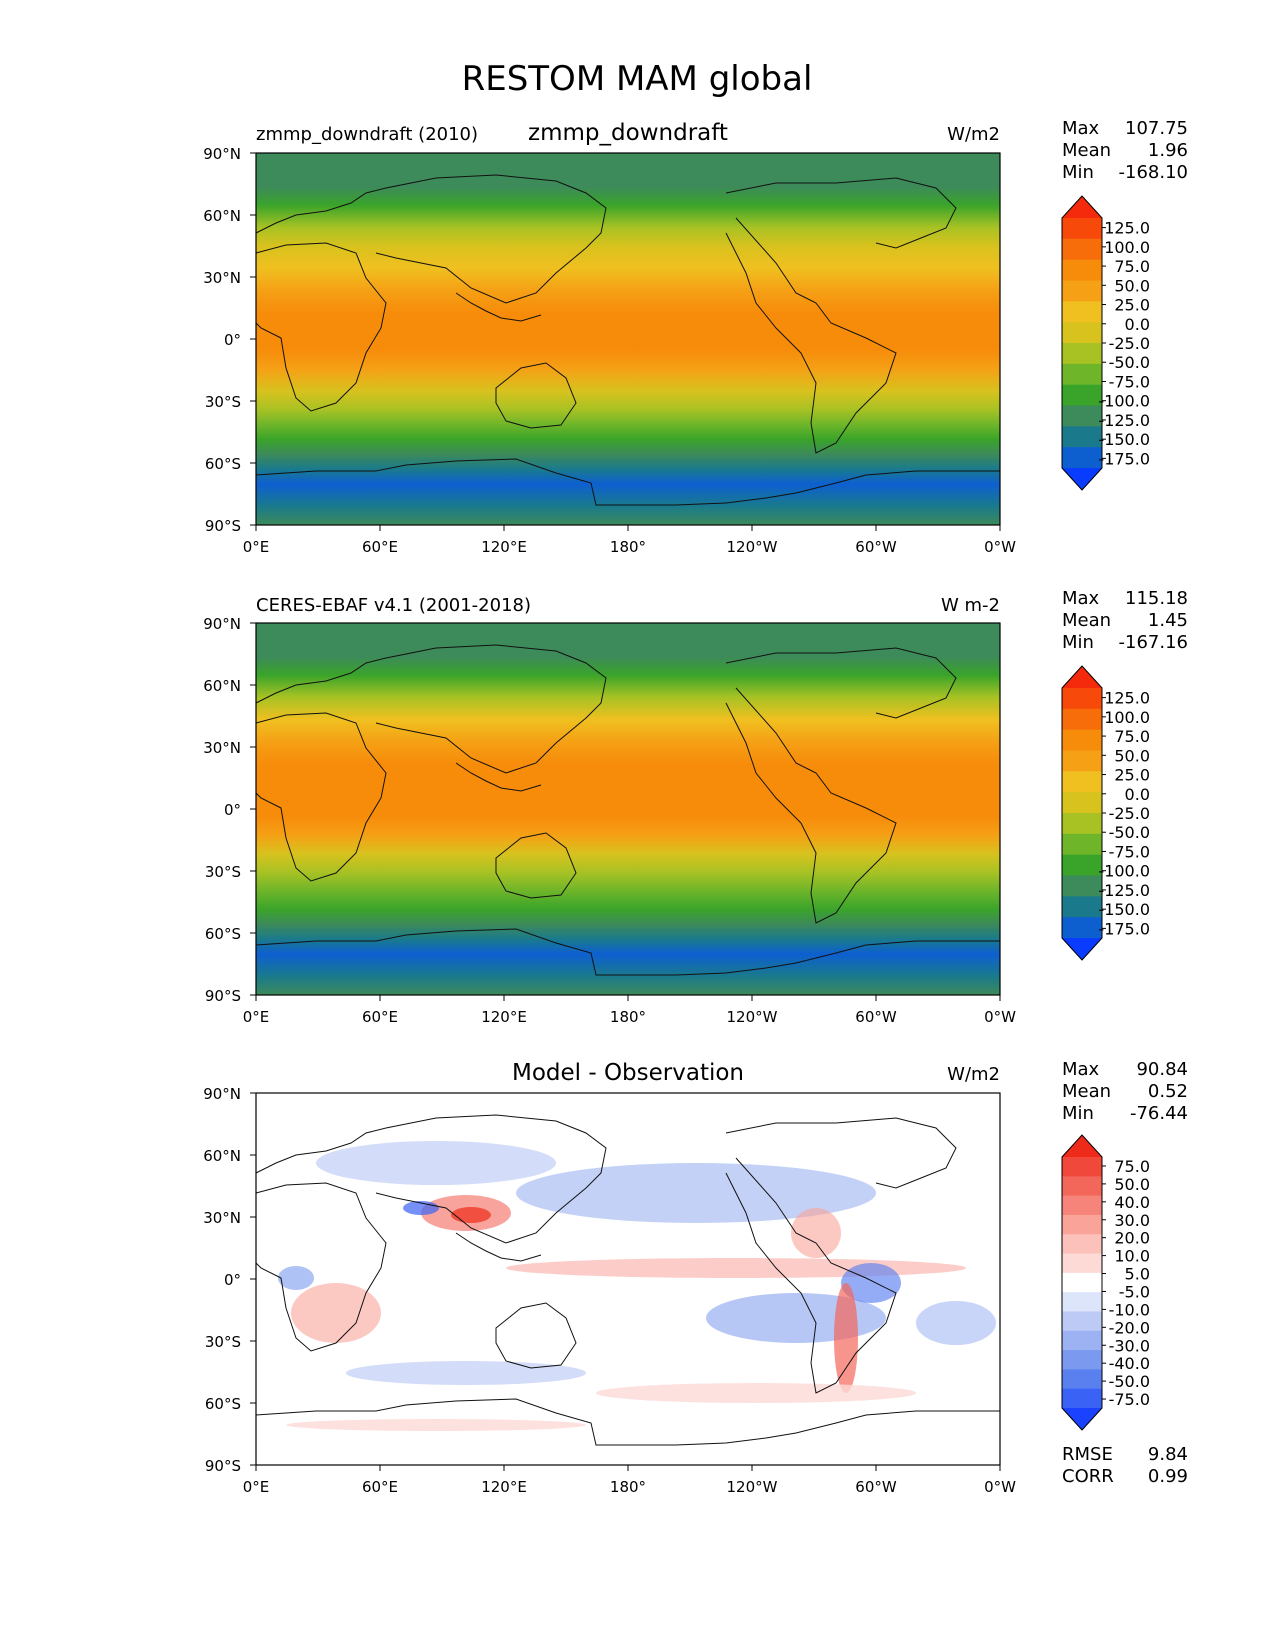 This screenshot has width=1275, height=1650. Describe the element at coordinates (973, 134) in the screenshot. I see `panel-model-units: W/m2` at that location.